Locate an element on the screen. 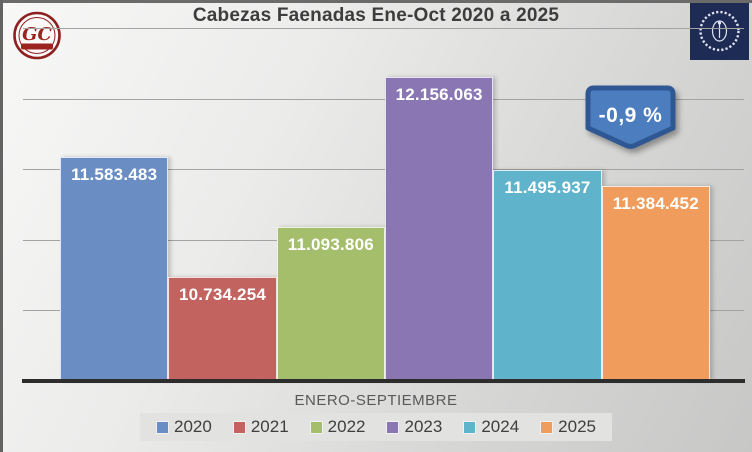 The width and height of the screenshot is (752, 452). legend-item-2023: 2023 is located at coordinates (414, 427).